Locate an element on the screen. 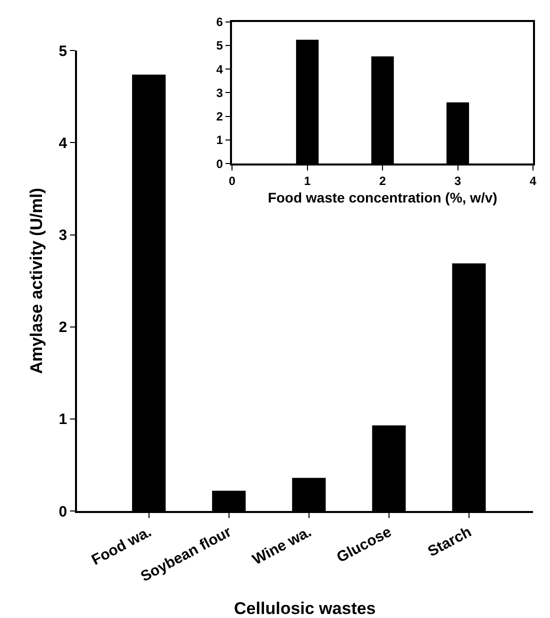  x-tick-label: 4 is located at coordinates (533, 181).